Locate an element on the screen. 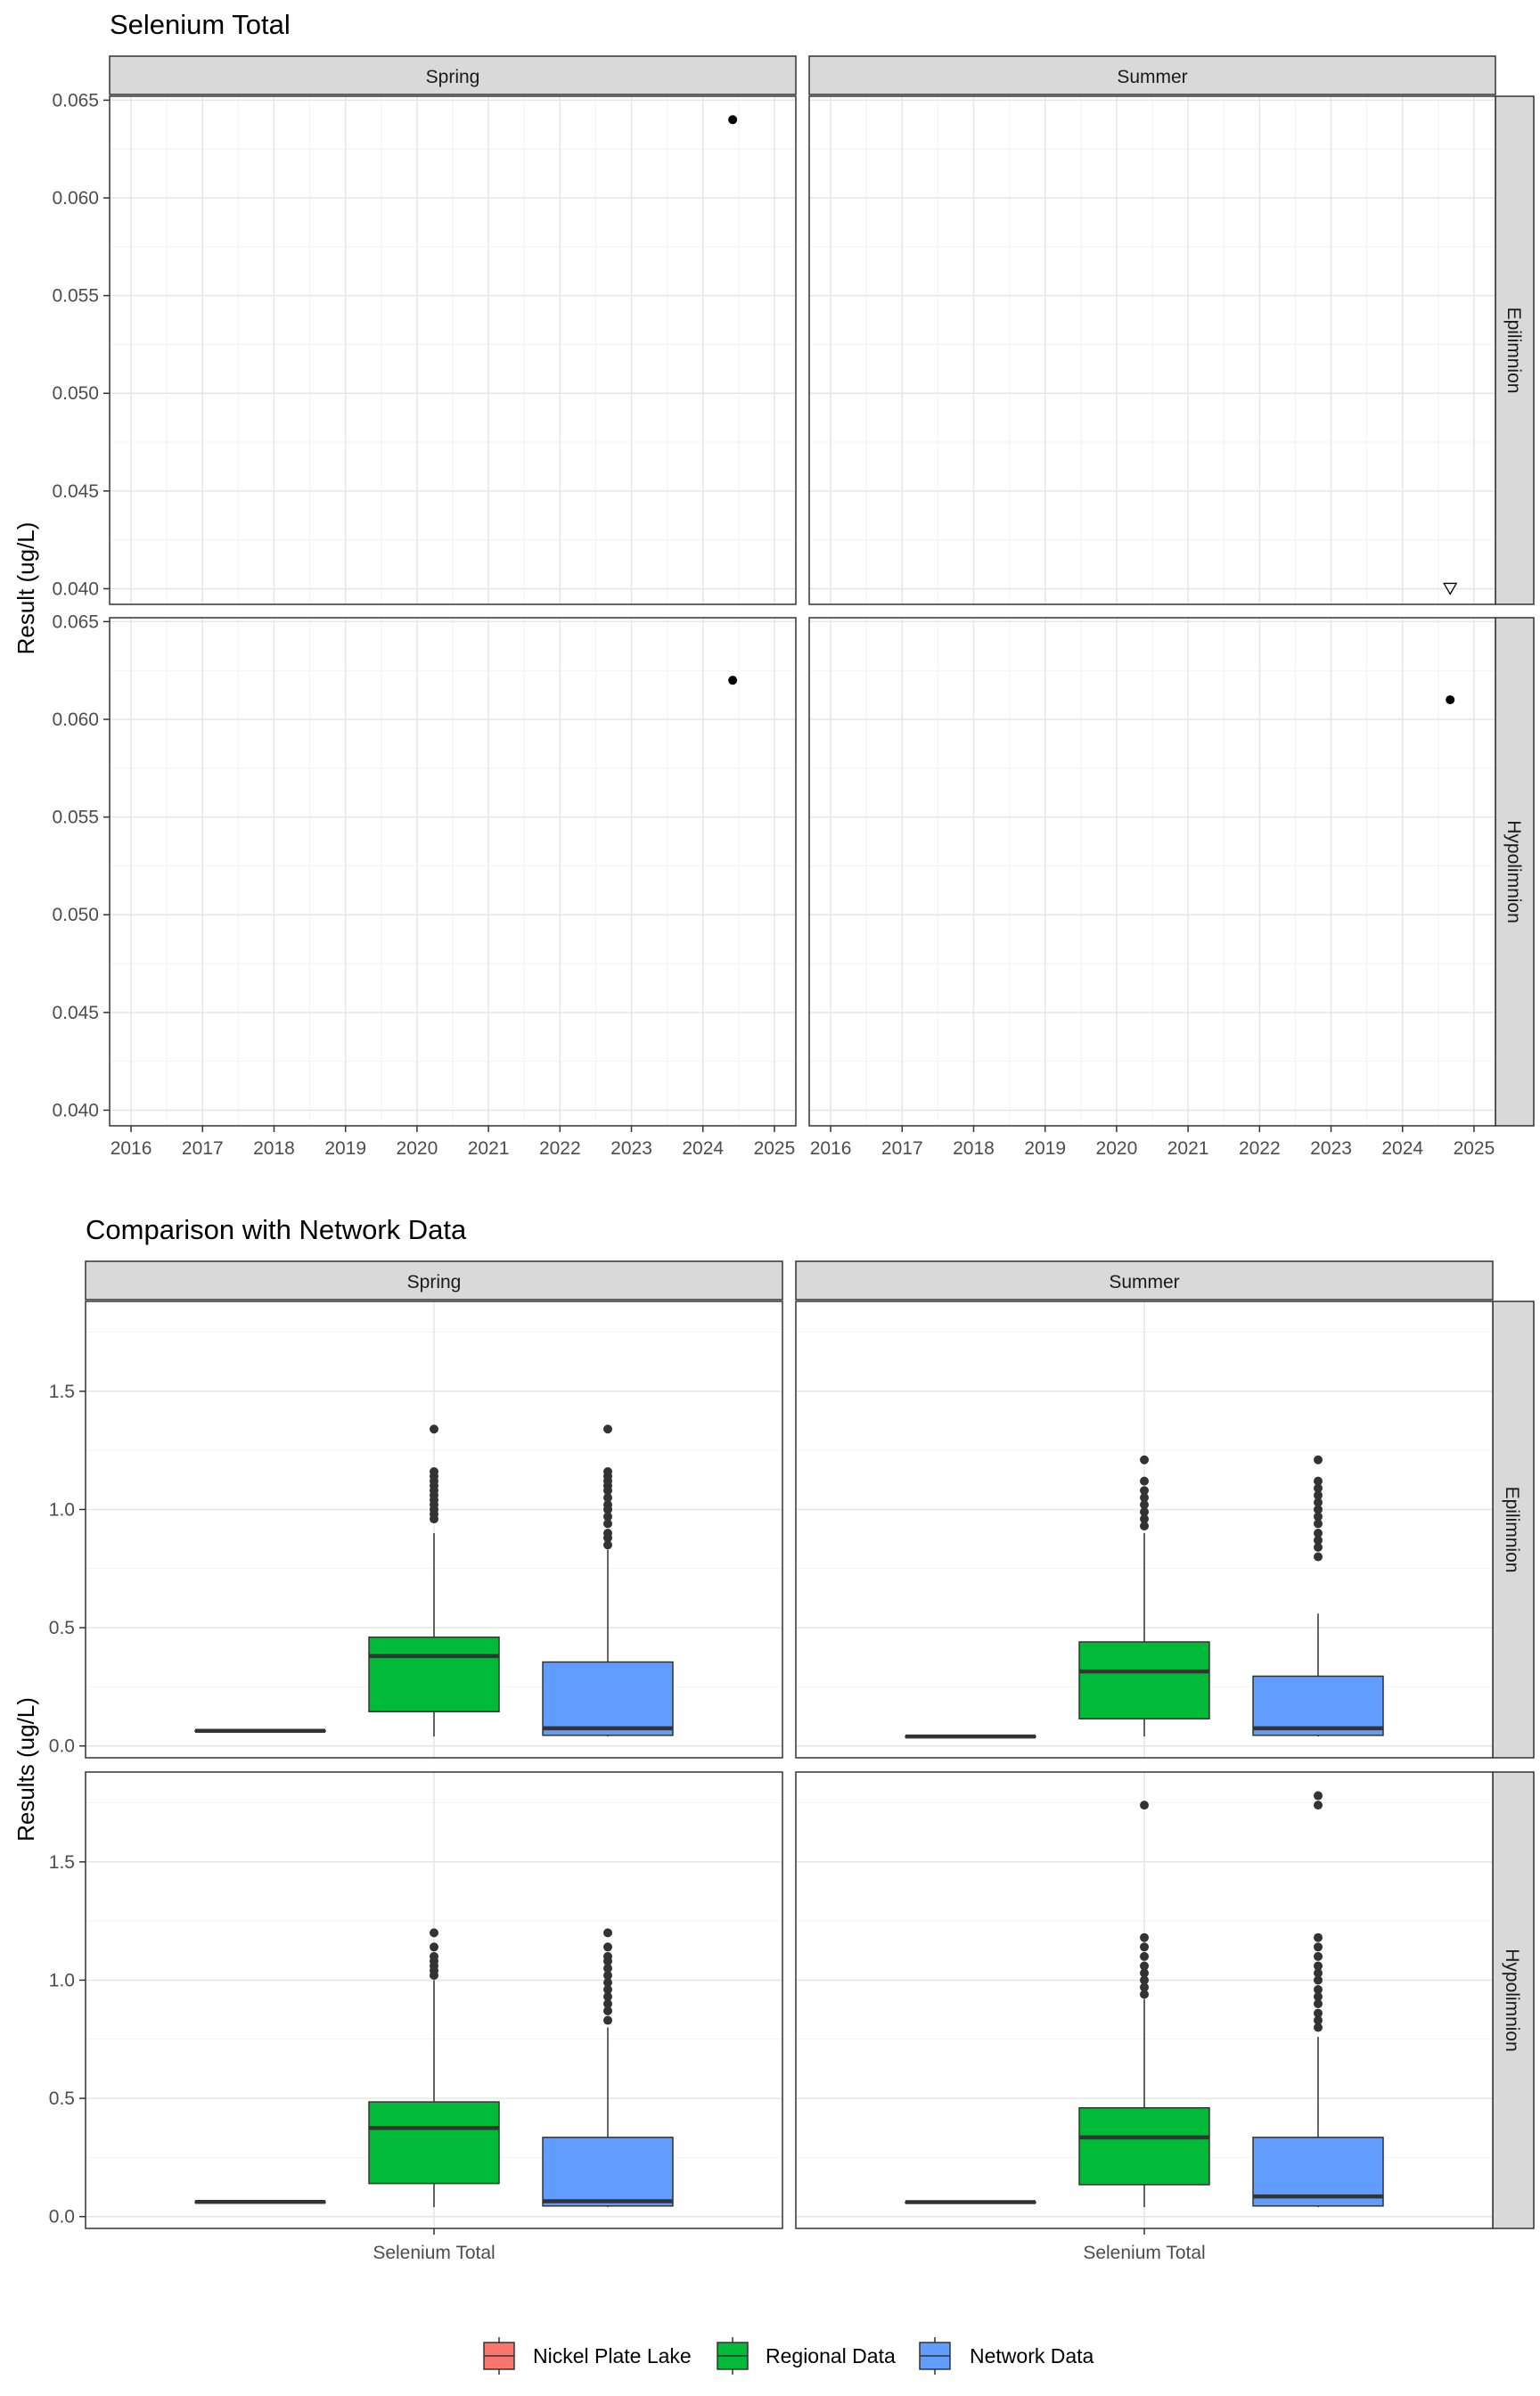 The height and width of the screenshot is (2396, 1540). strip-bottom-epilimnion-label: Epilimnion is located at coordinates (1512, 1530).